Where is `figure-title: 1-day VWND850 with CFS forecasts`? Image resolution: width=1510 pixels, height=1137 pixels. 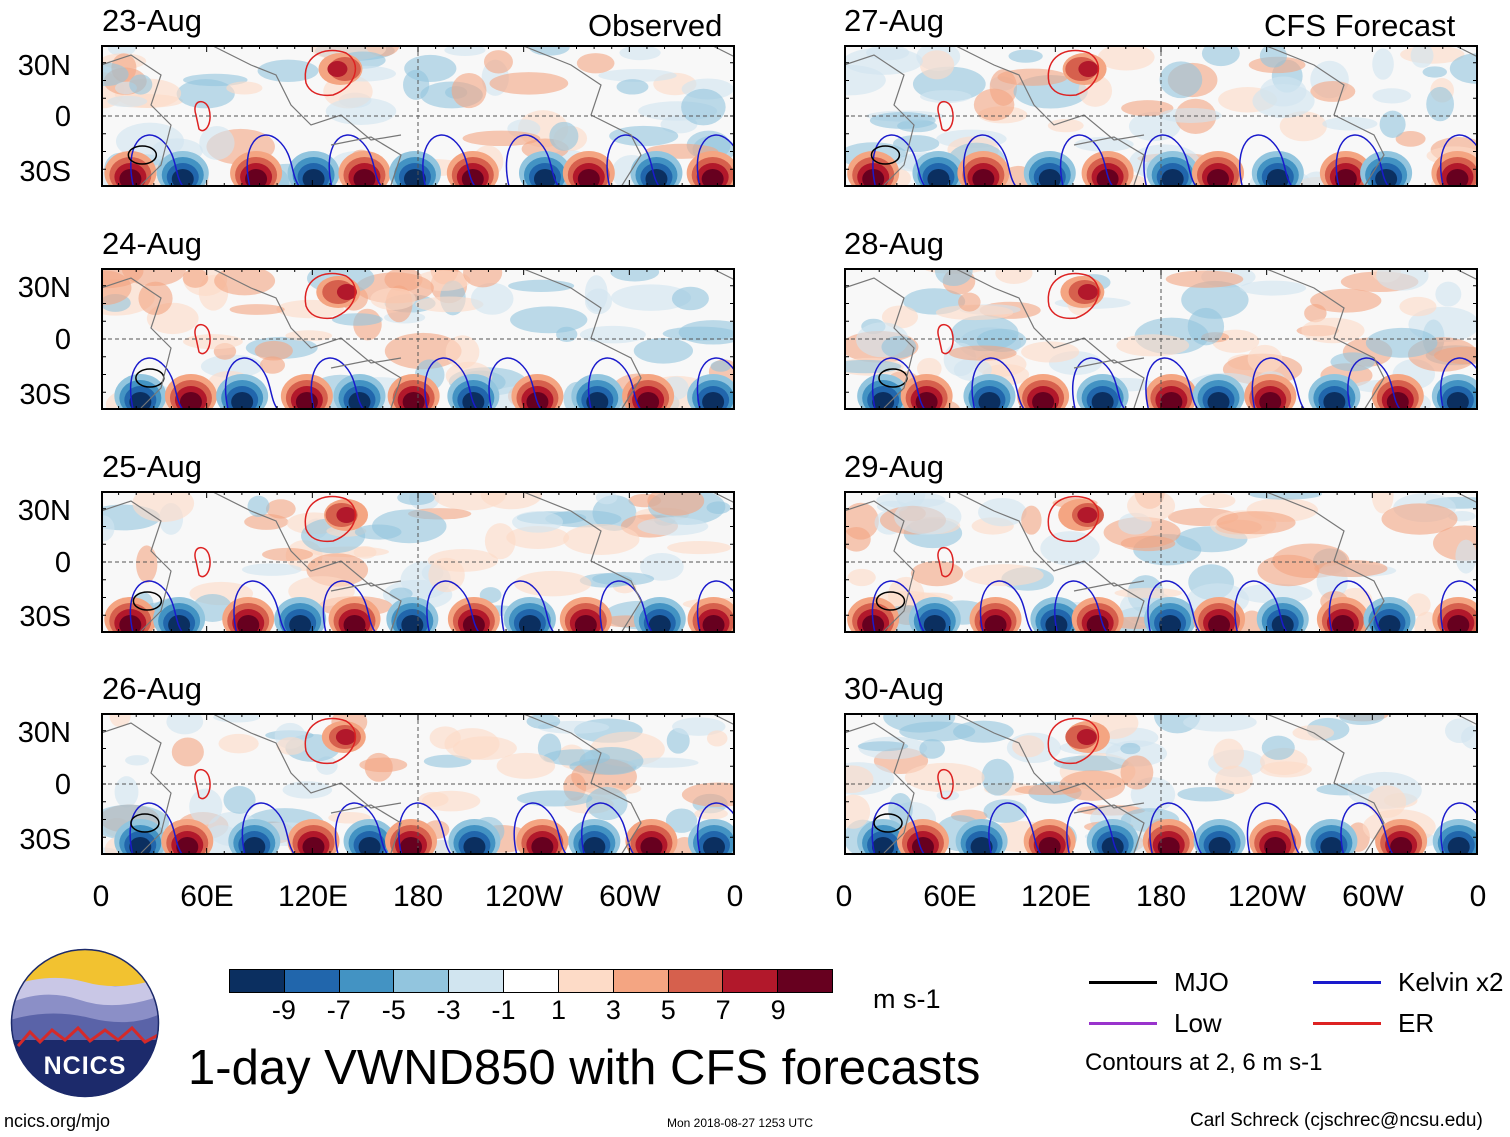 figure-title: 1-day VWND850 with CFS forecasts is located at coordinates (584, 1068).